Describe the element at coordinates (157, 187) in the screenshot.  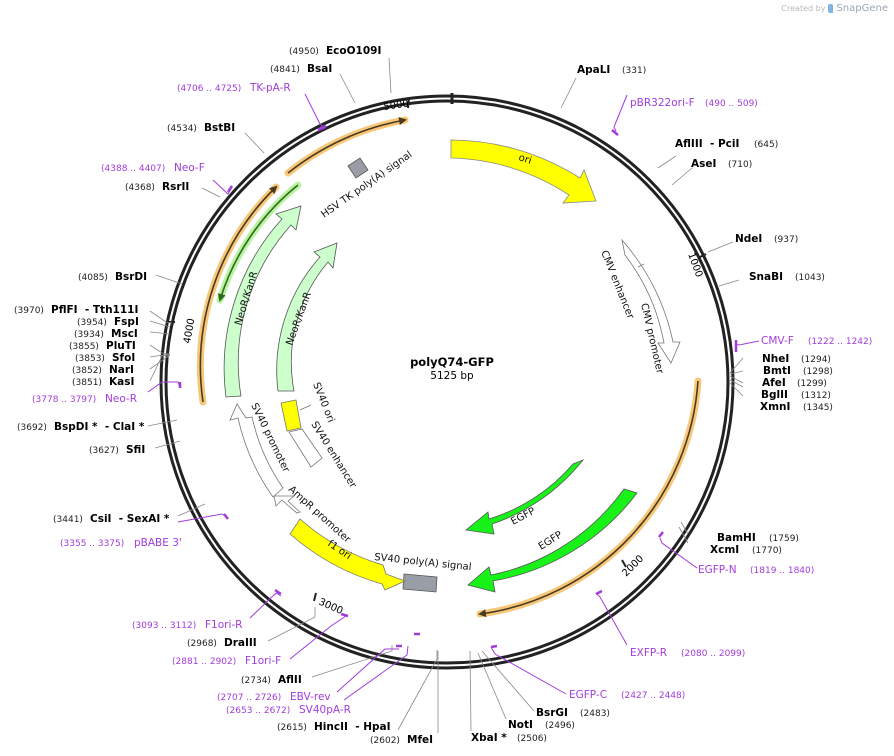
I see `enzyme-rsrii: (4368) RsrII` at that location.